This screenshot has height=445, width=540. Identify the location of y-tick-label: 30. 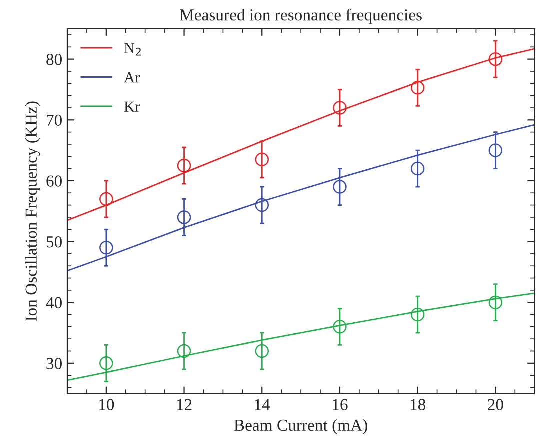
(54, 364).